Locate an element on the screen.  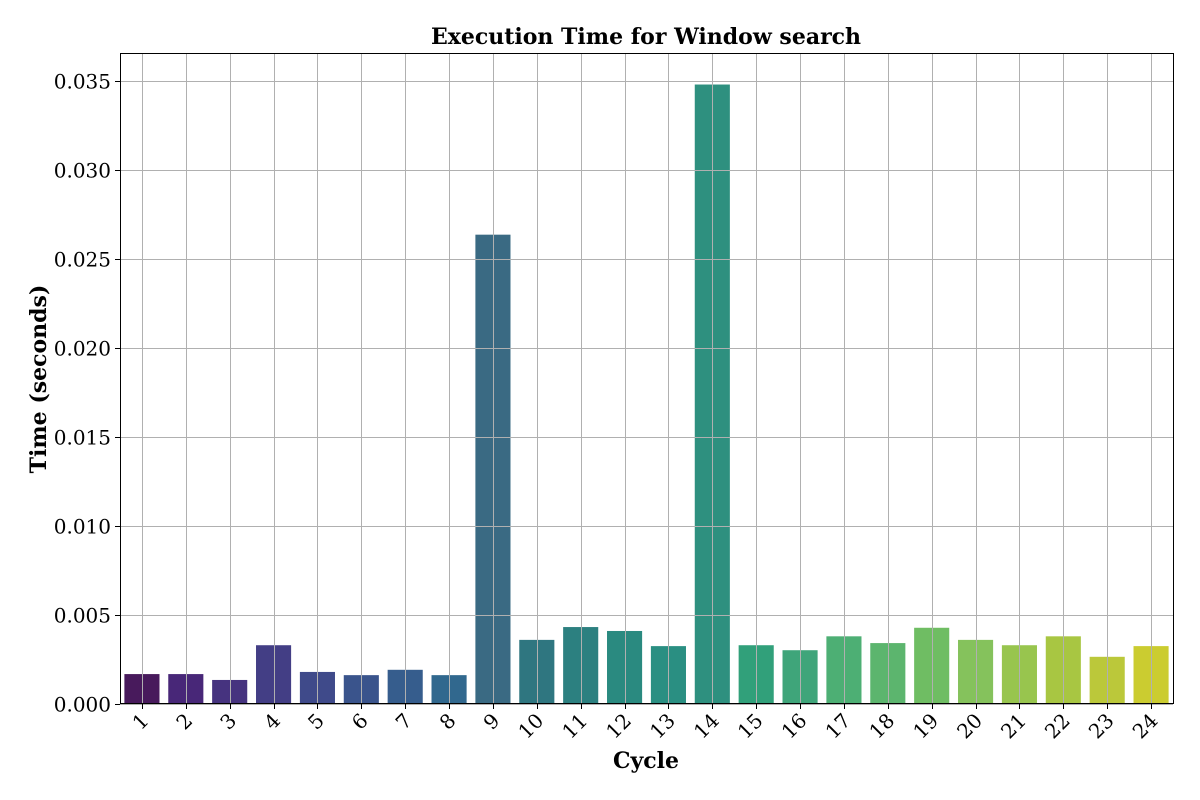
x-axis-ticks: 1 2 3 4 5 6 7 8 9 10 11 12 13 14 15 16 17 18 19 20 21 22 23 24 is located at coordinates (644, 723).